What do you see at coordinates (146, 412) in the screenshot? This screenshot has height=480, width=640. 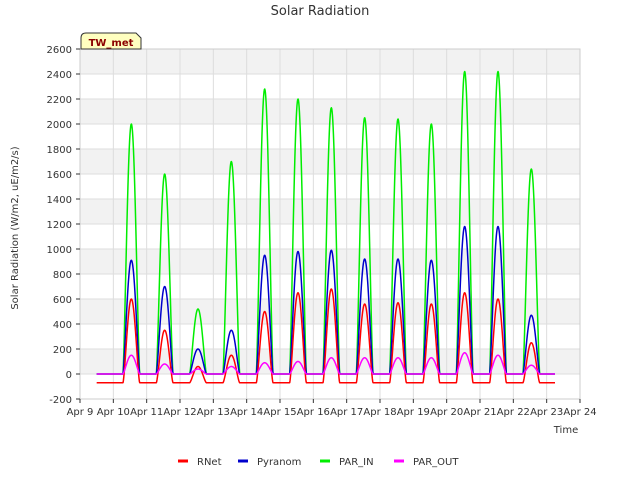 I see `x-tick-label: Apr 11` at bounding box center [146, 412].